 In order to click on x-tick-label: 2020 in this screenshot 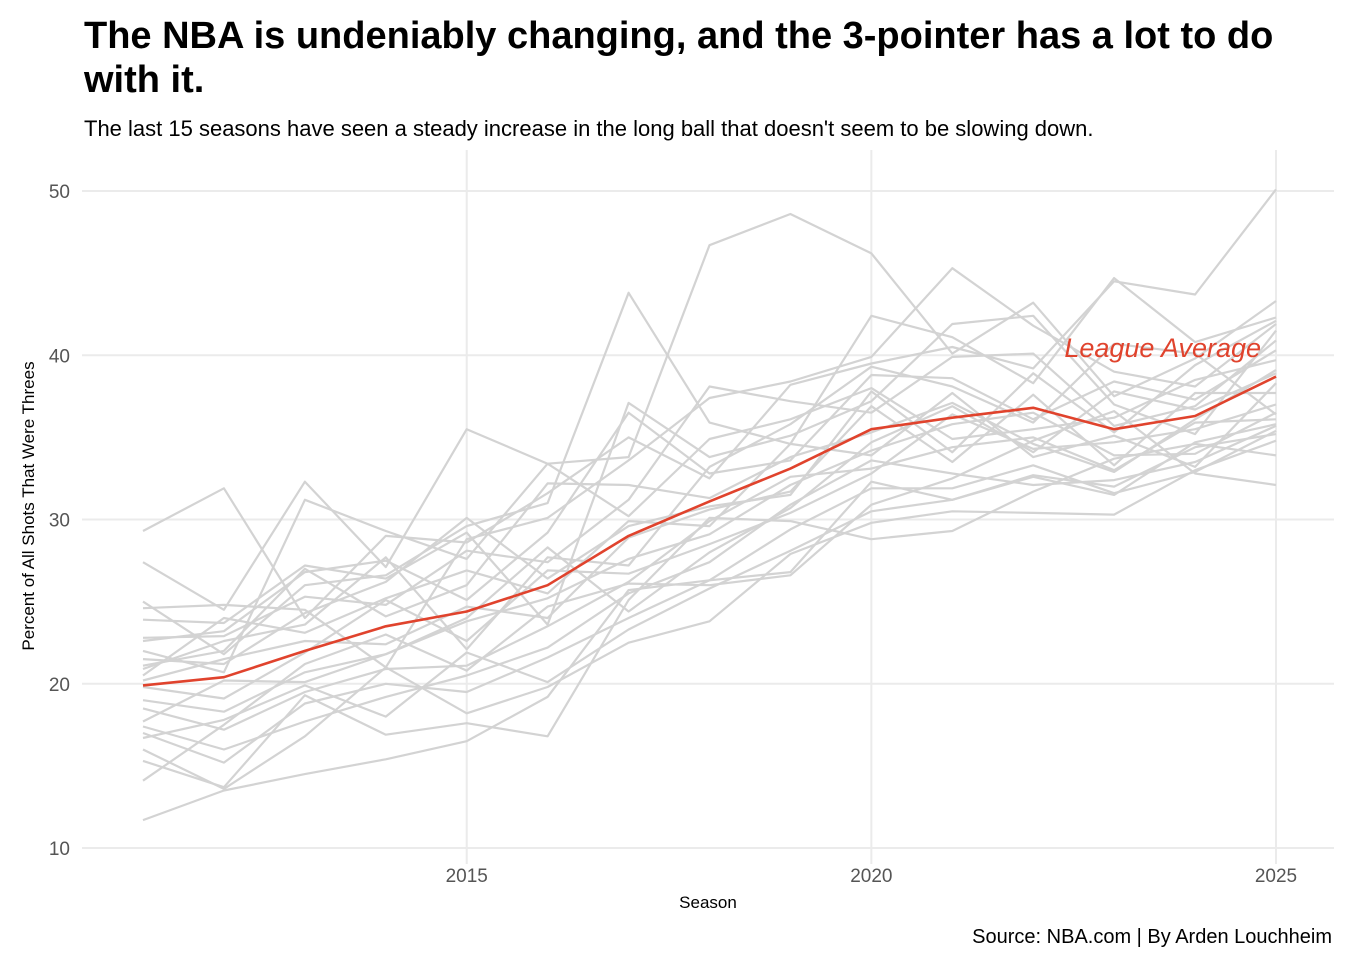, I will do `click(871, 876)`.